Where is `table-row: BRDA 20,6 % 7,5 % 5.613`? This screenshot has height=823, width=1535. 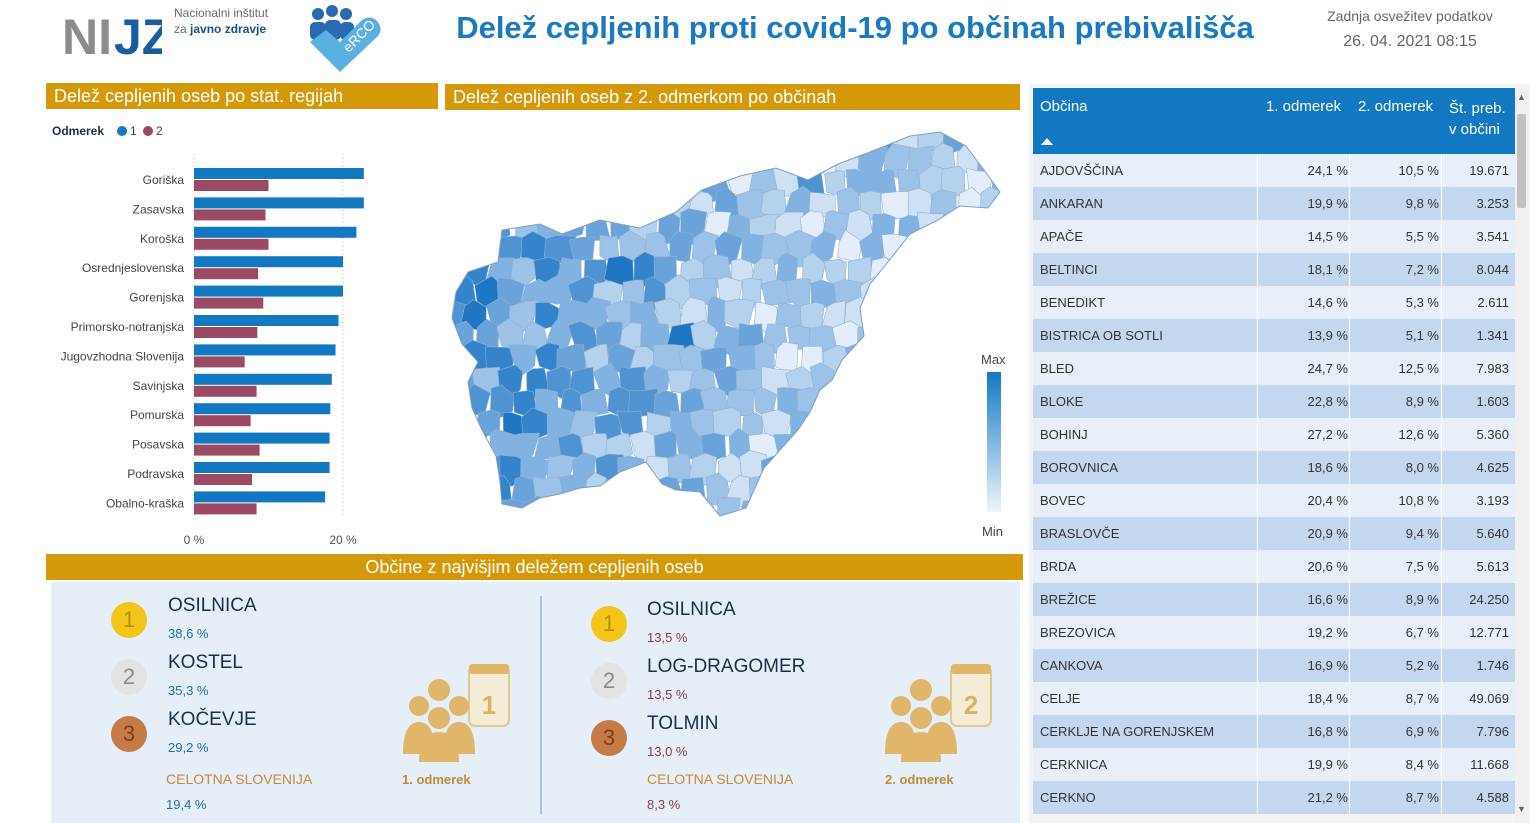 table-row: BRDA 20,6 % 7,5 % 5.613 is located at coordinates (1274, 566).